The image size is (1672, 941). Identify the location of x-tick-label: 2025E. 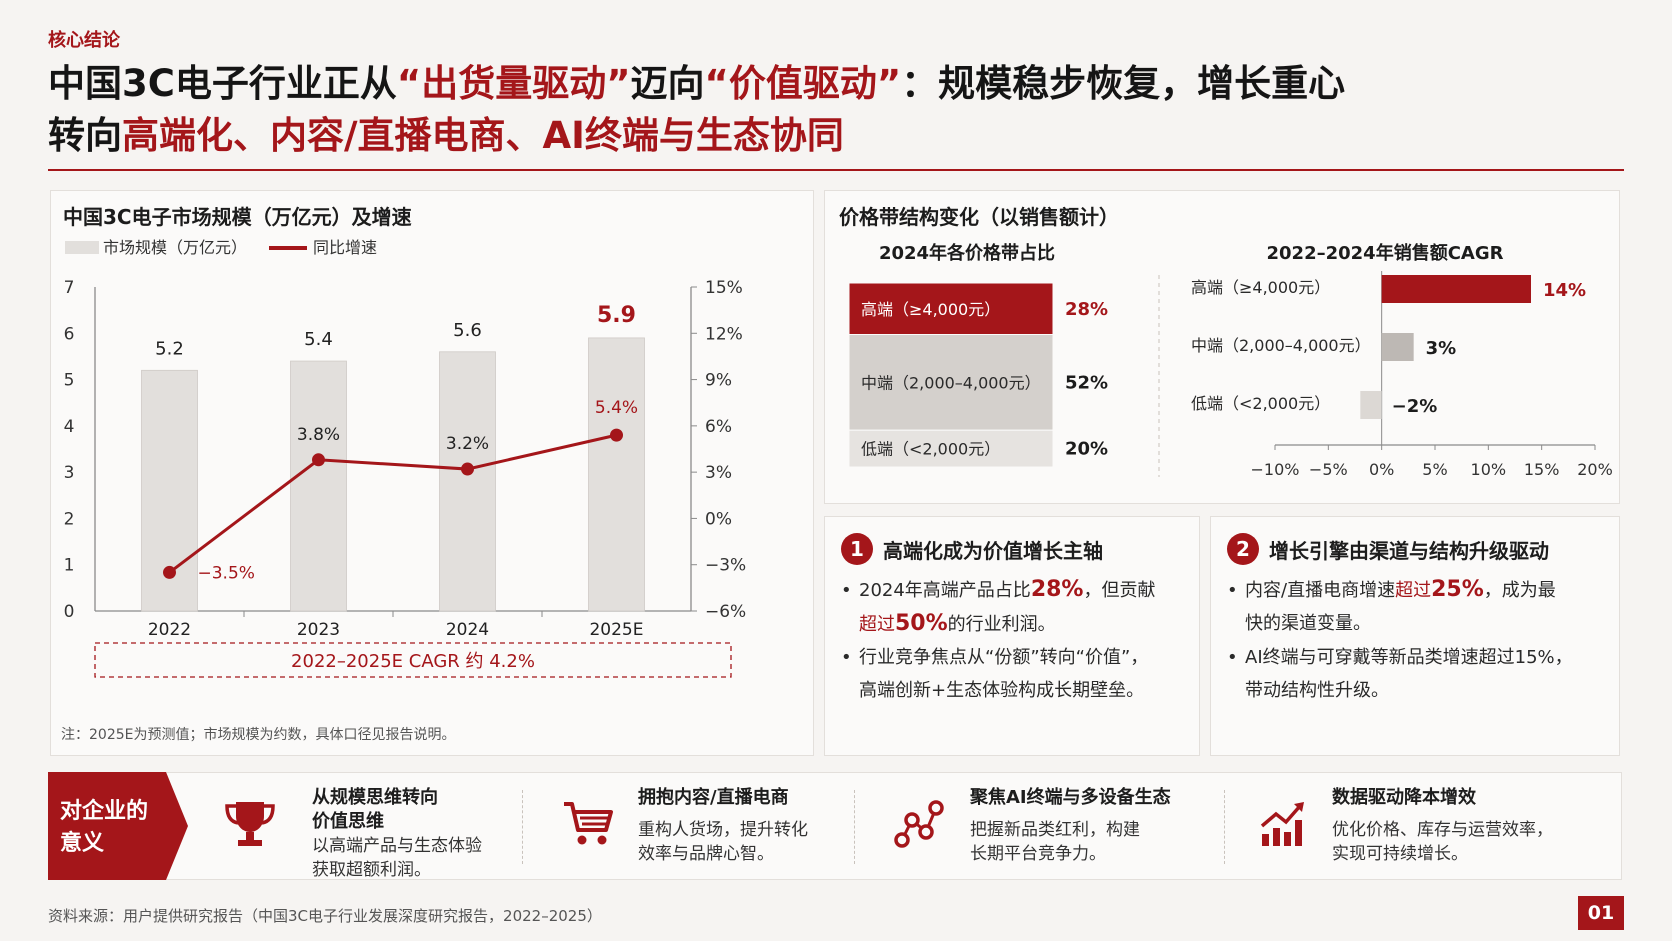
(616, 630).